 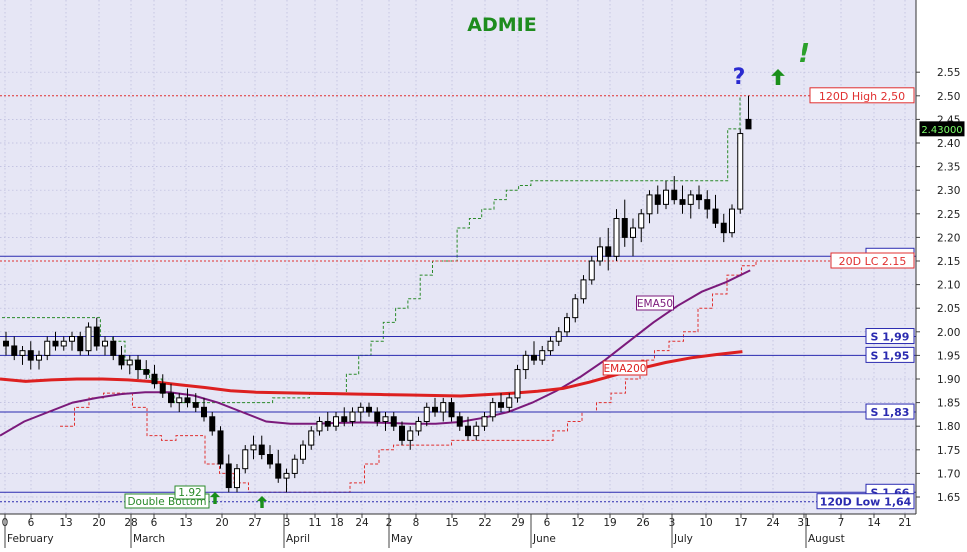 I want to click on x-tick-label: 13, so click(x=185, y=523).